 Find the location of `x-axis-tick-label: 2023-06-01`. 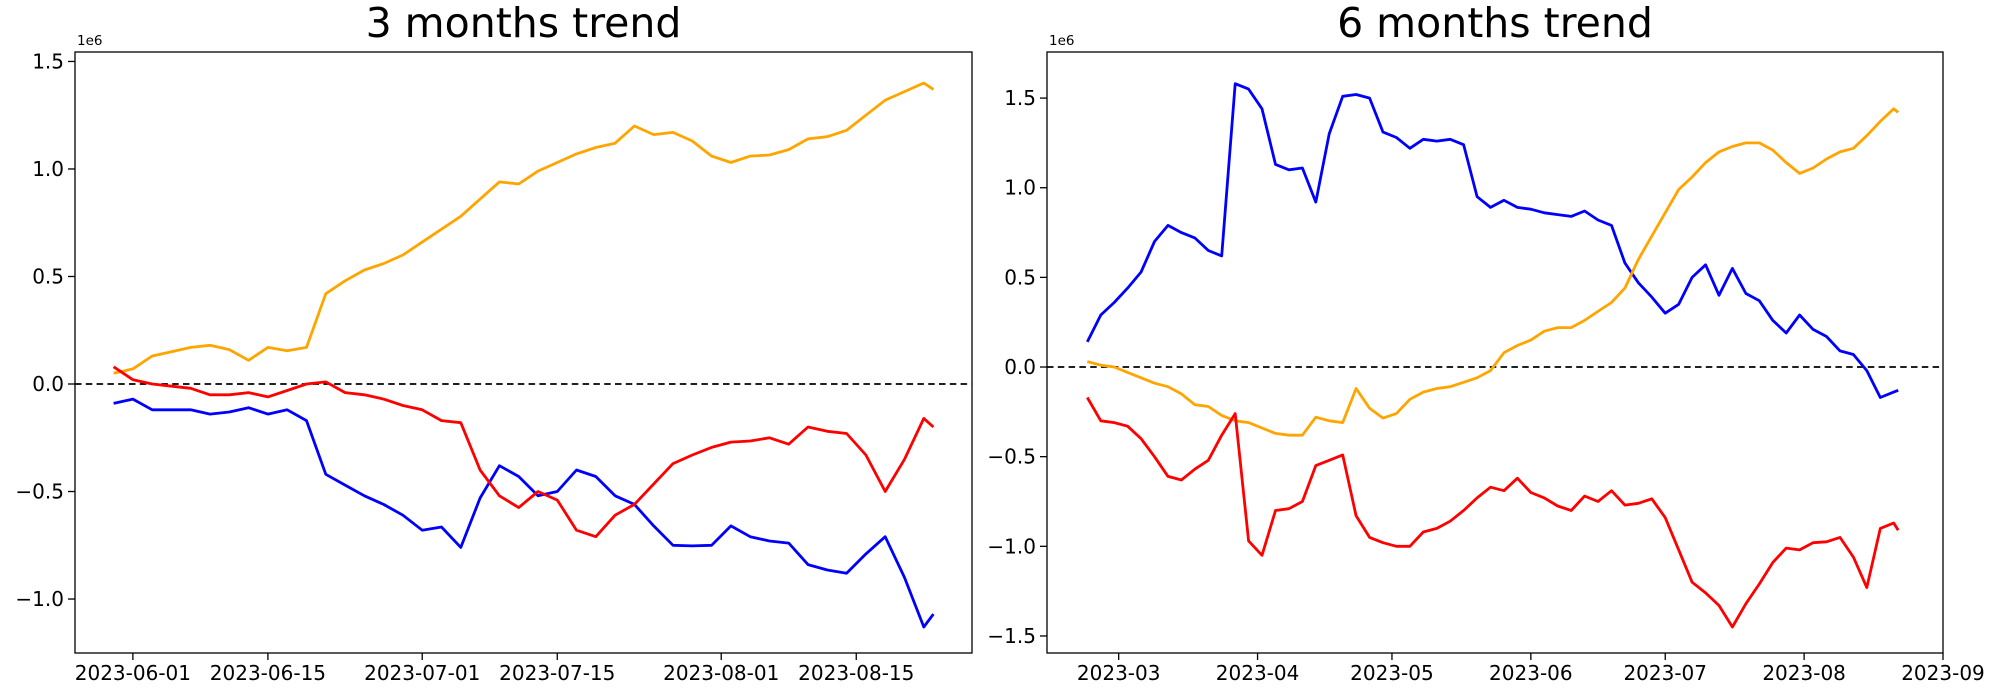

x-axis-tick-label: 2023-06-01 is located at coordinates (133, 673).